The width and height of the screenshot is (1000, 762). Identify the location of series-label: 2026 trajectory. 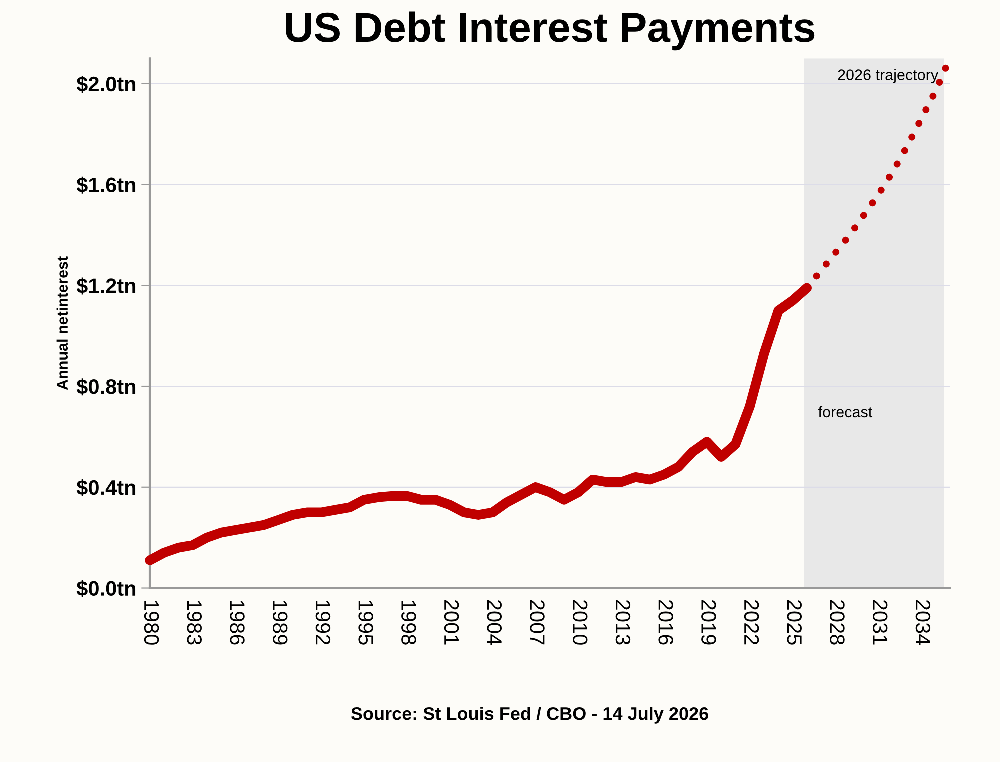
(888, 76).